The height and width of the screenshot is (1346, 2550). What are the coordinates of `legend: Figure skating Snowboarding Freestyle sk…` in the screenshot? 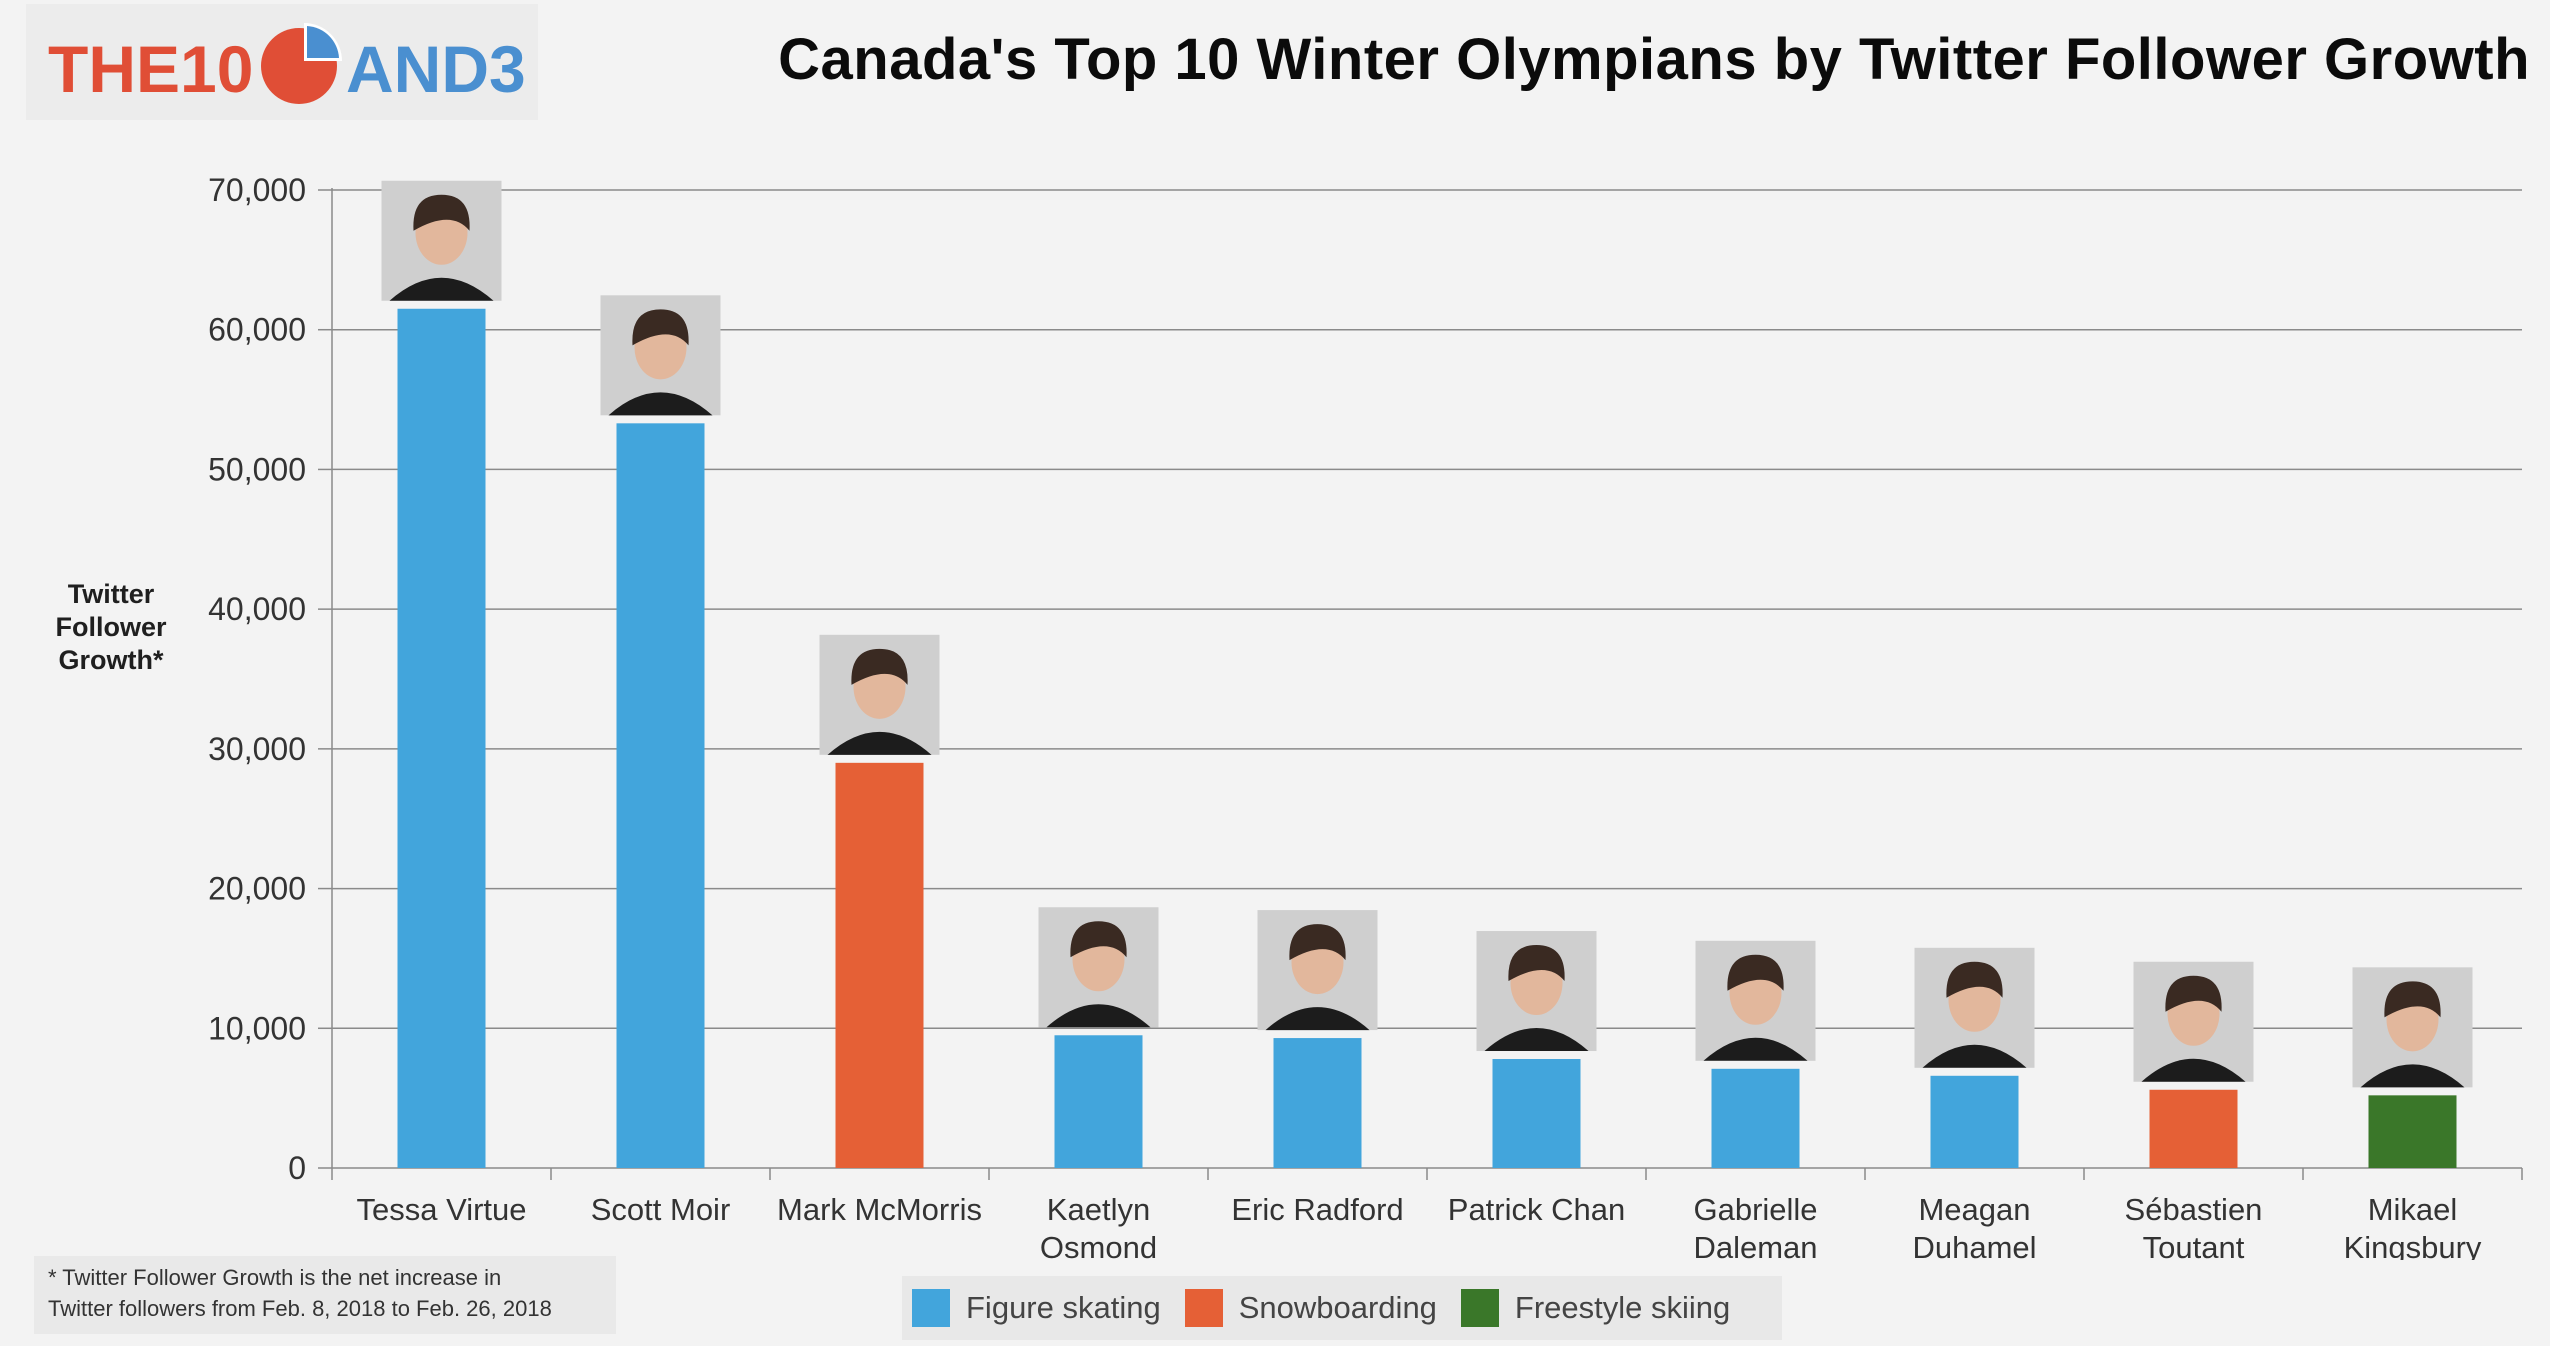 It's located at (1342, 1308).